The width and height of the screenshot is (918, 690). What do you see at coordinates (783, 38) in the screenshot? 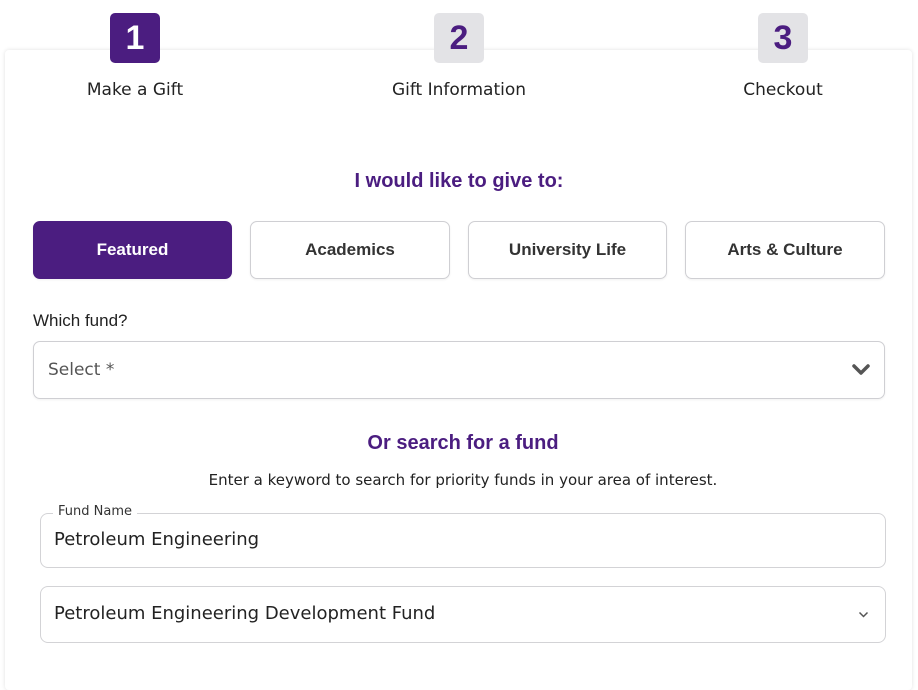
I see `step-3-badge: 3` at bounding box center [783, 38].